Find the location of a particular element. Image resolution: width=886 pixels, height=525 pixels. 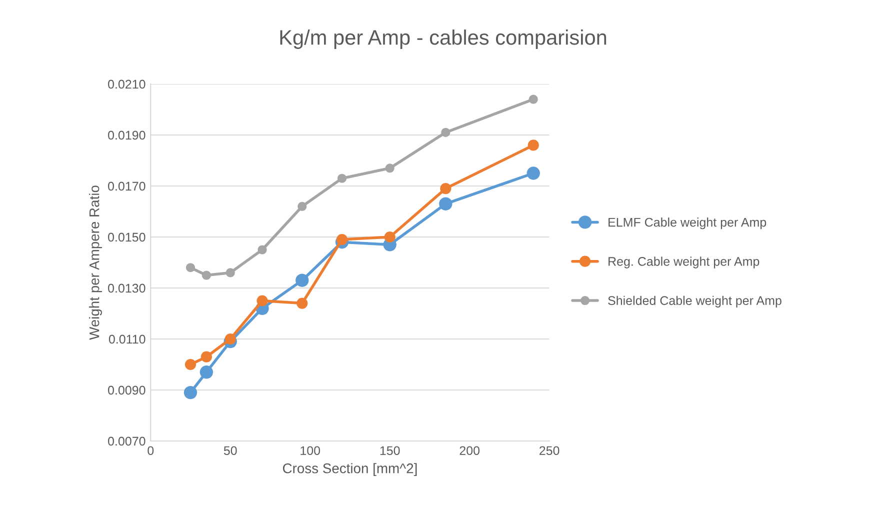

legend-label: ELMF Cable weight per Amp is located at coordinates (687, 224).